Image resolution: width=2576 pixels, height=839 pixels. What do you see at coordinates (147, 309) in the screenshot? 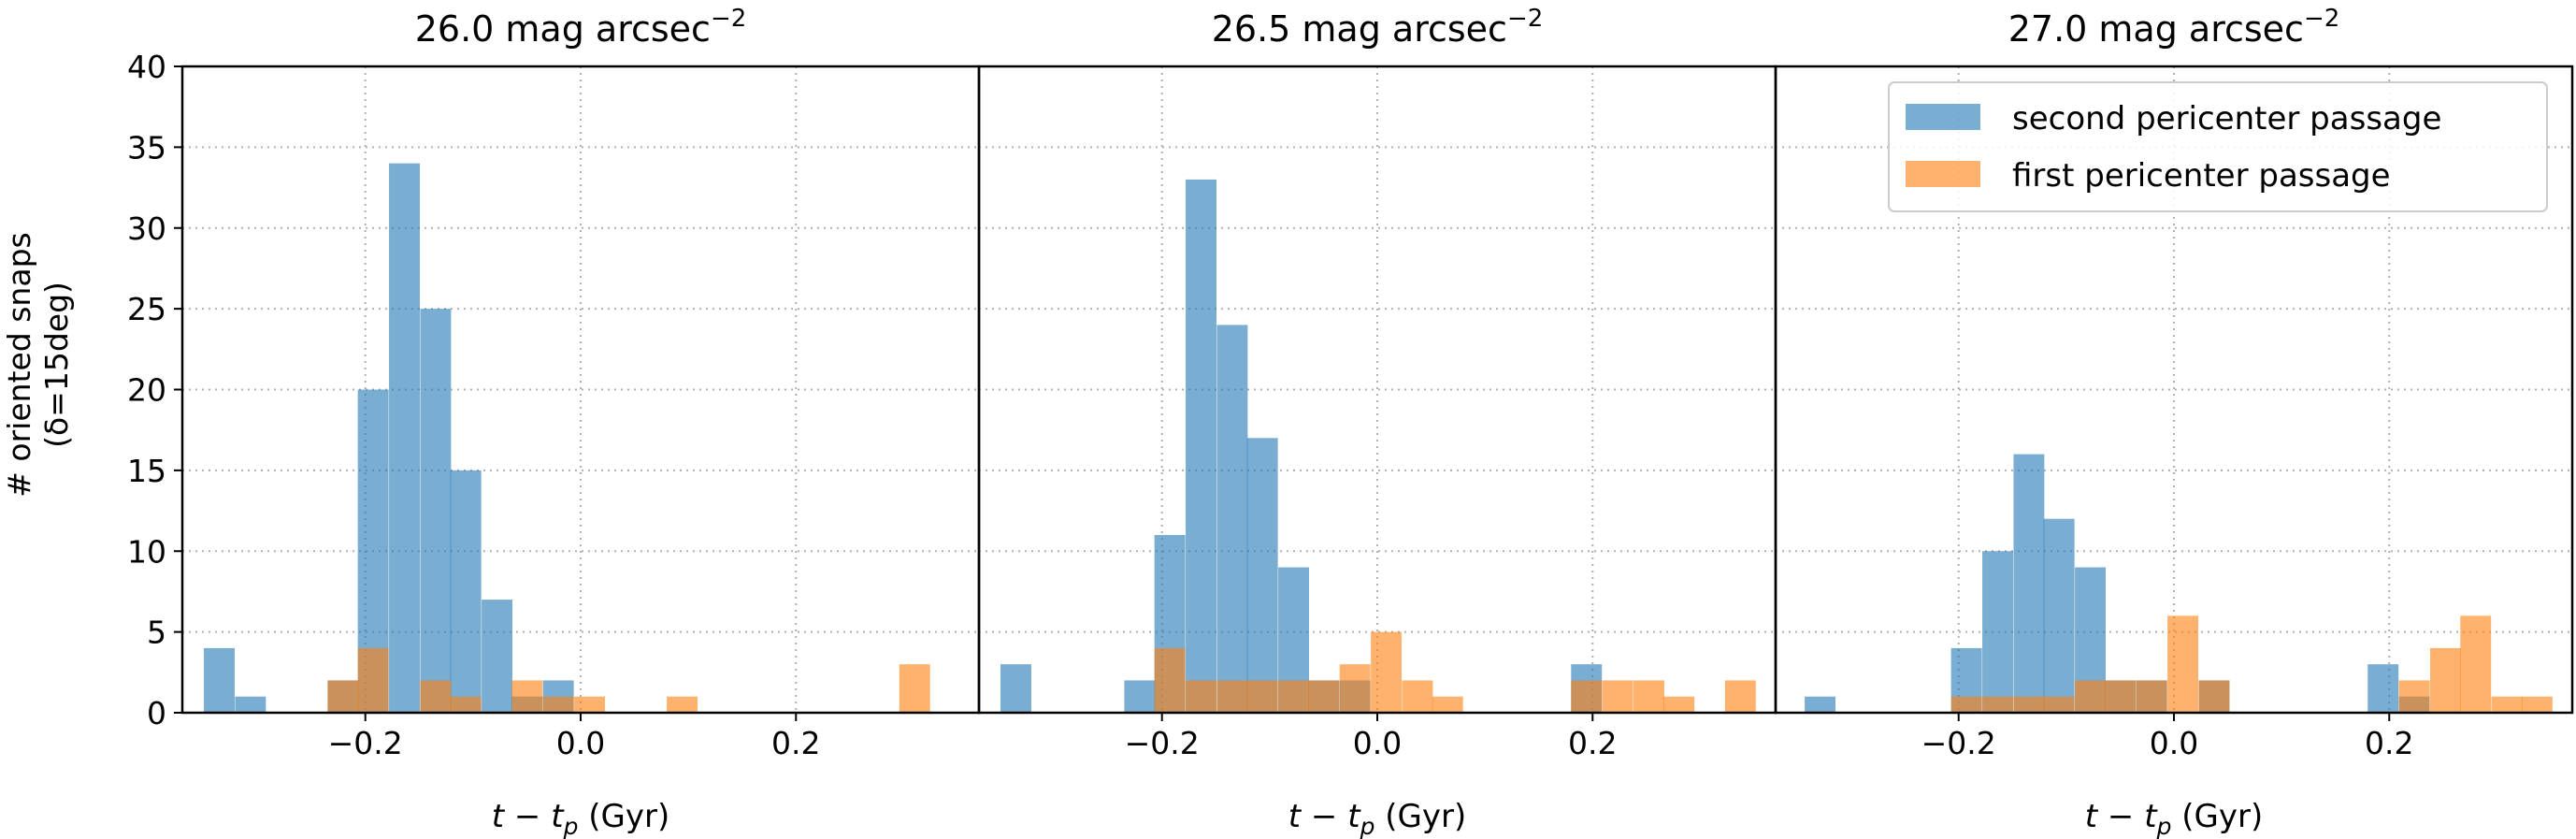
I see `y-tick-label: 25` at bounding box center [147, 309].